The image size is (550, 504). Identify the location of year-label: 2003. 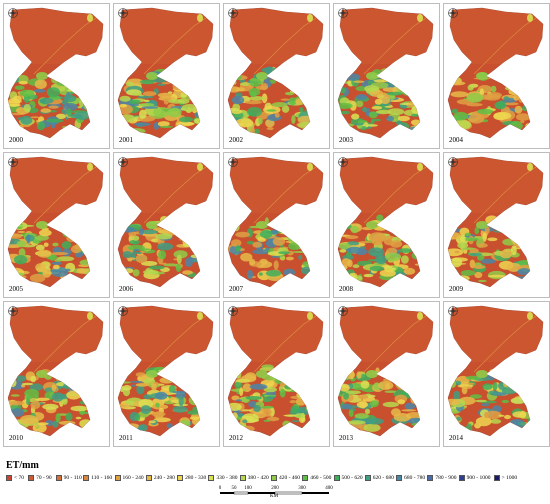
(346, 140).